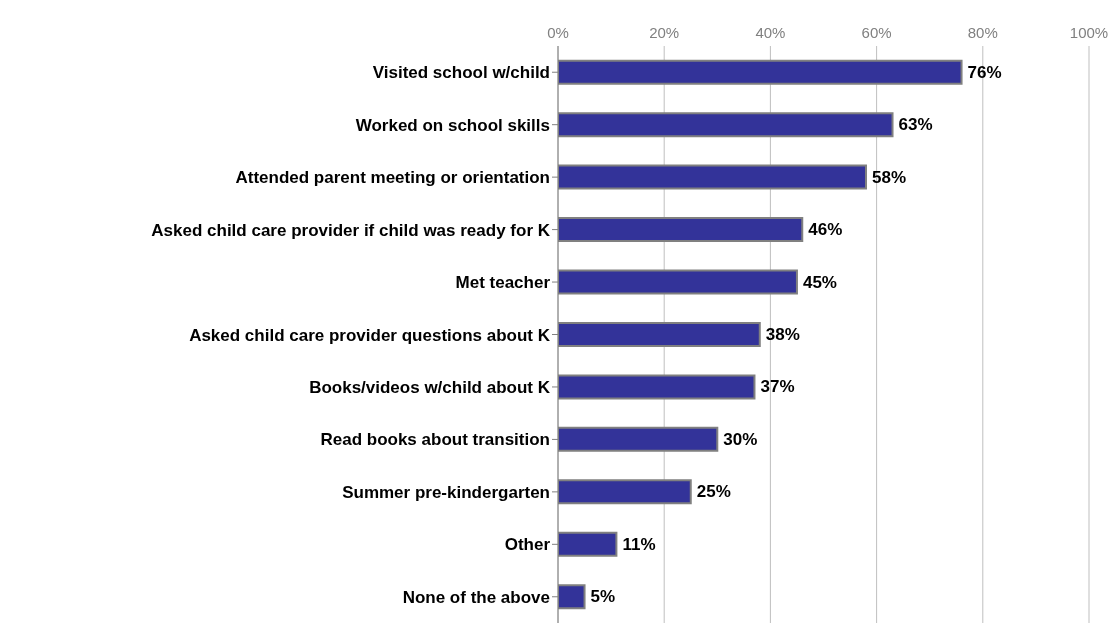 Image resolution: width=1118 pixels, height=633 pixels. What do you see at coordinates (1089, 32) in the screenshot?
I see `x-tick-label: 100%` at bounding box center [1089, 32].